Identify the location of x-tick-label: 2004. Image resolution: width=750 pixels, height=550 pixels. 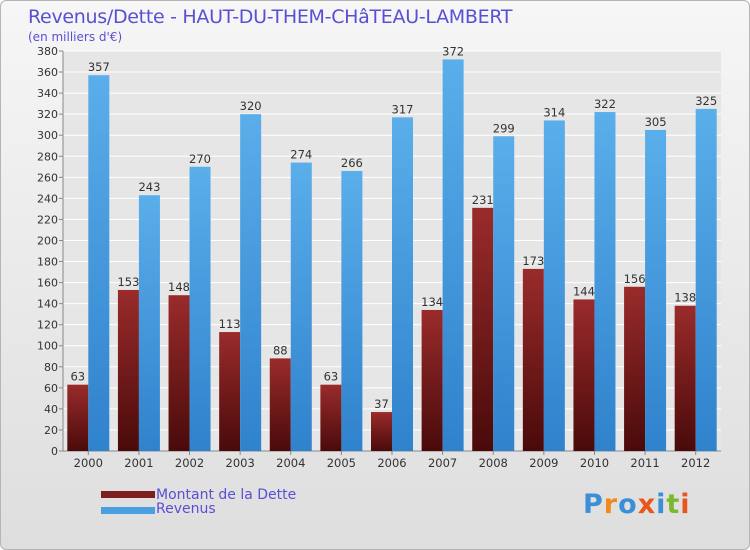
(290, 463).